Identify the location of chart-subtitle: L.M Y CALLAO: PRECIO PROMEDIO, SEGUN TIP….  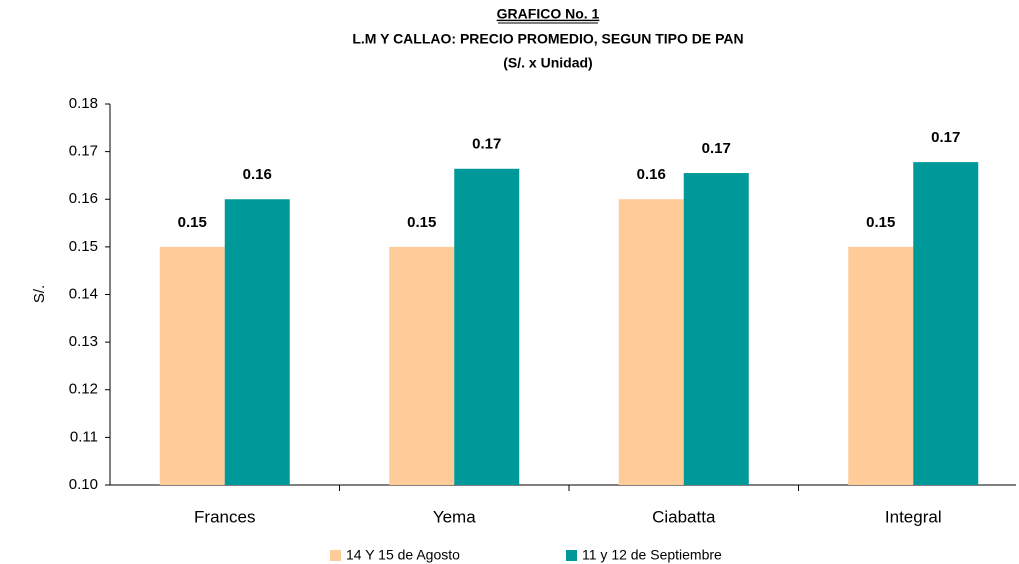
(547, 39).